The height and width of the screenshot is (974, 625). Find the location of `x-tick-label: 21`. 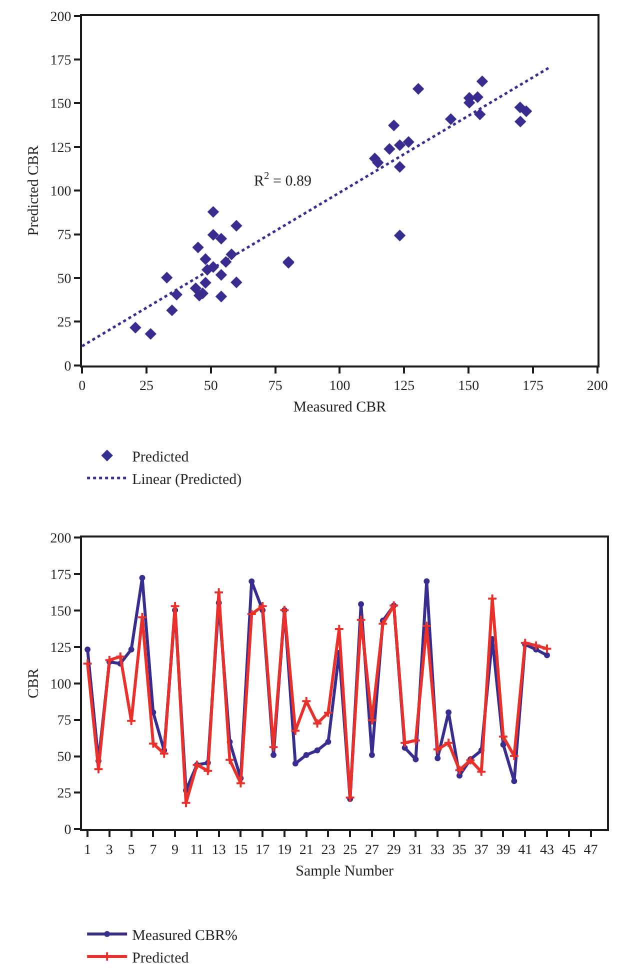

x-tick-label: 21 is located at coordinates (306, 850).